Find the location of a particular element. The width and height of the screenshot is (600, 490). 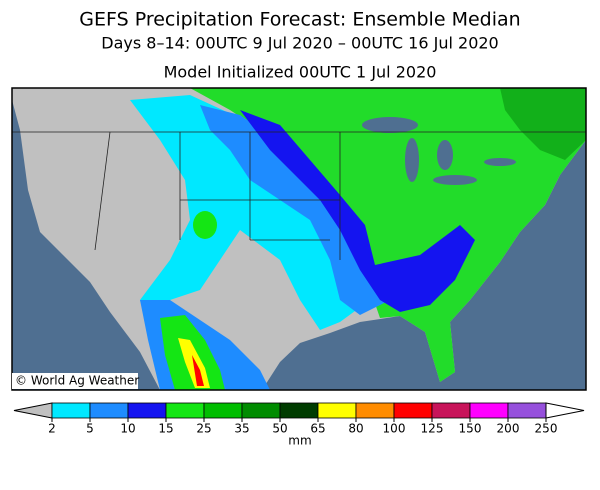

colorbar-tick-label: 100 is located at coordinates (394, 429).